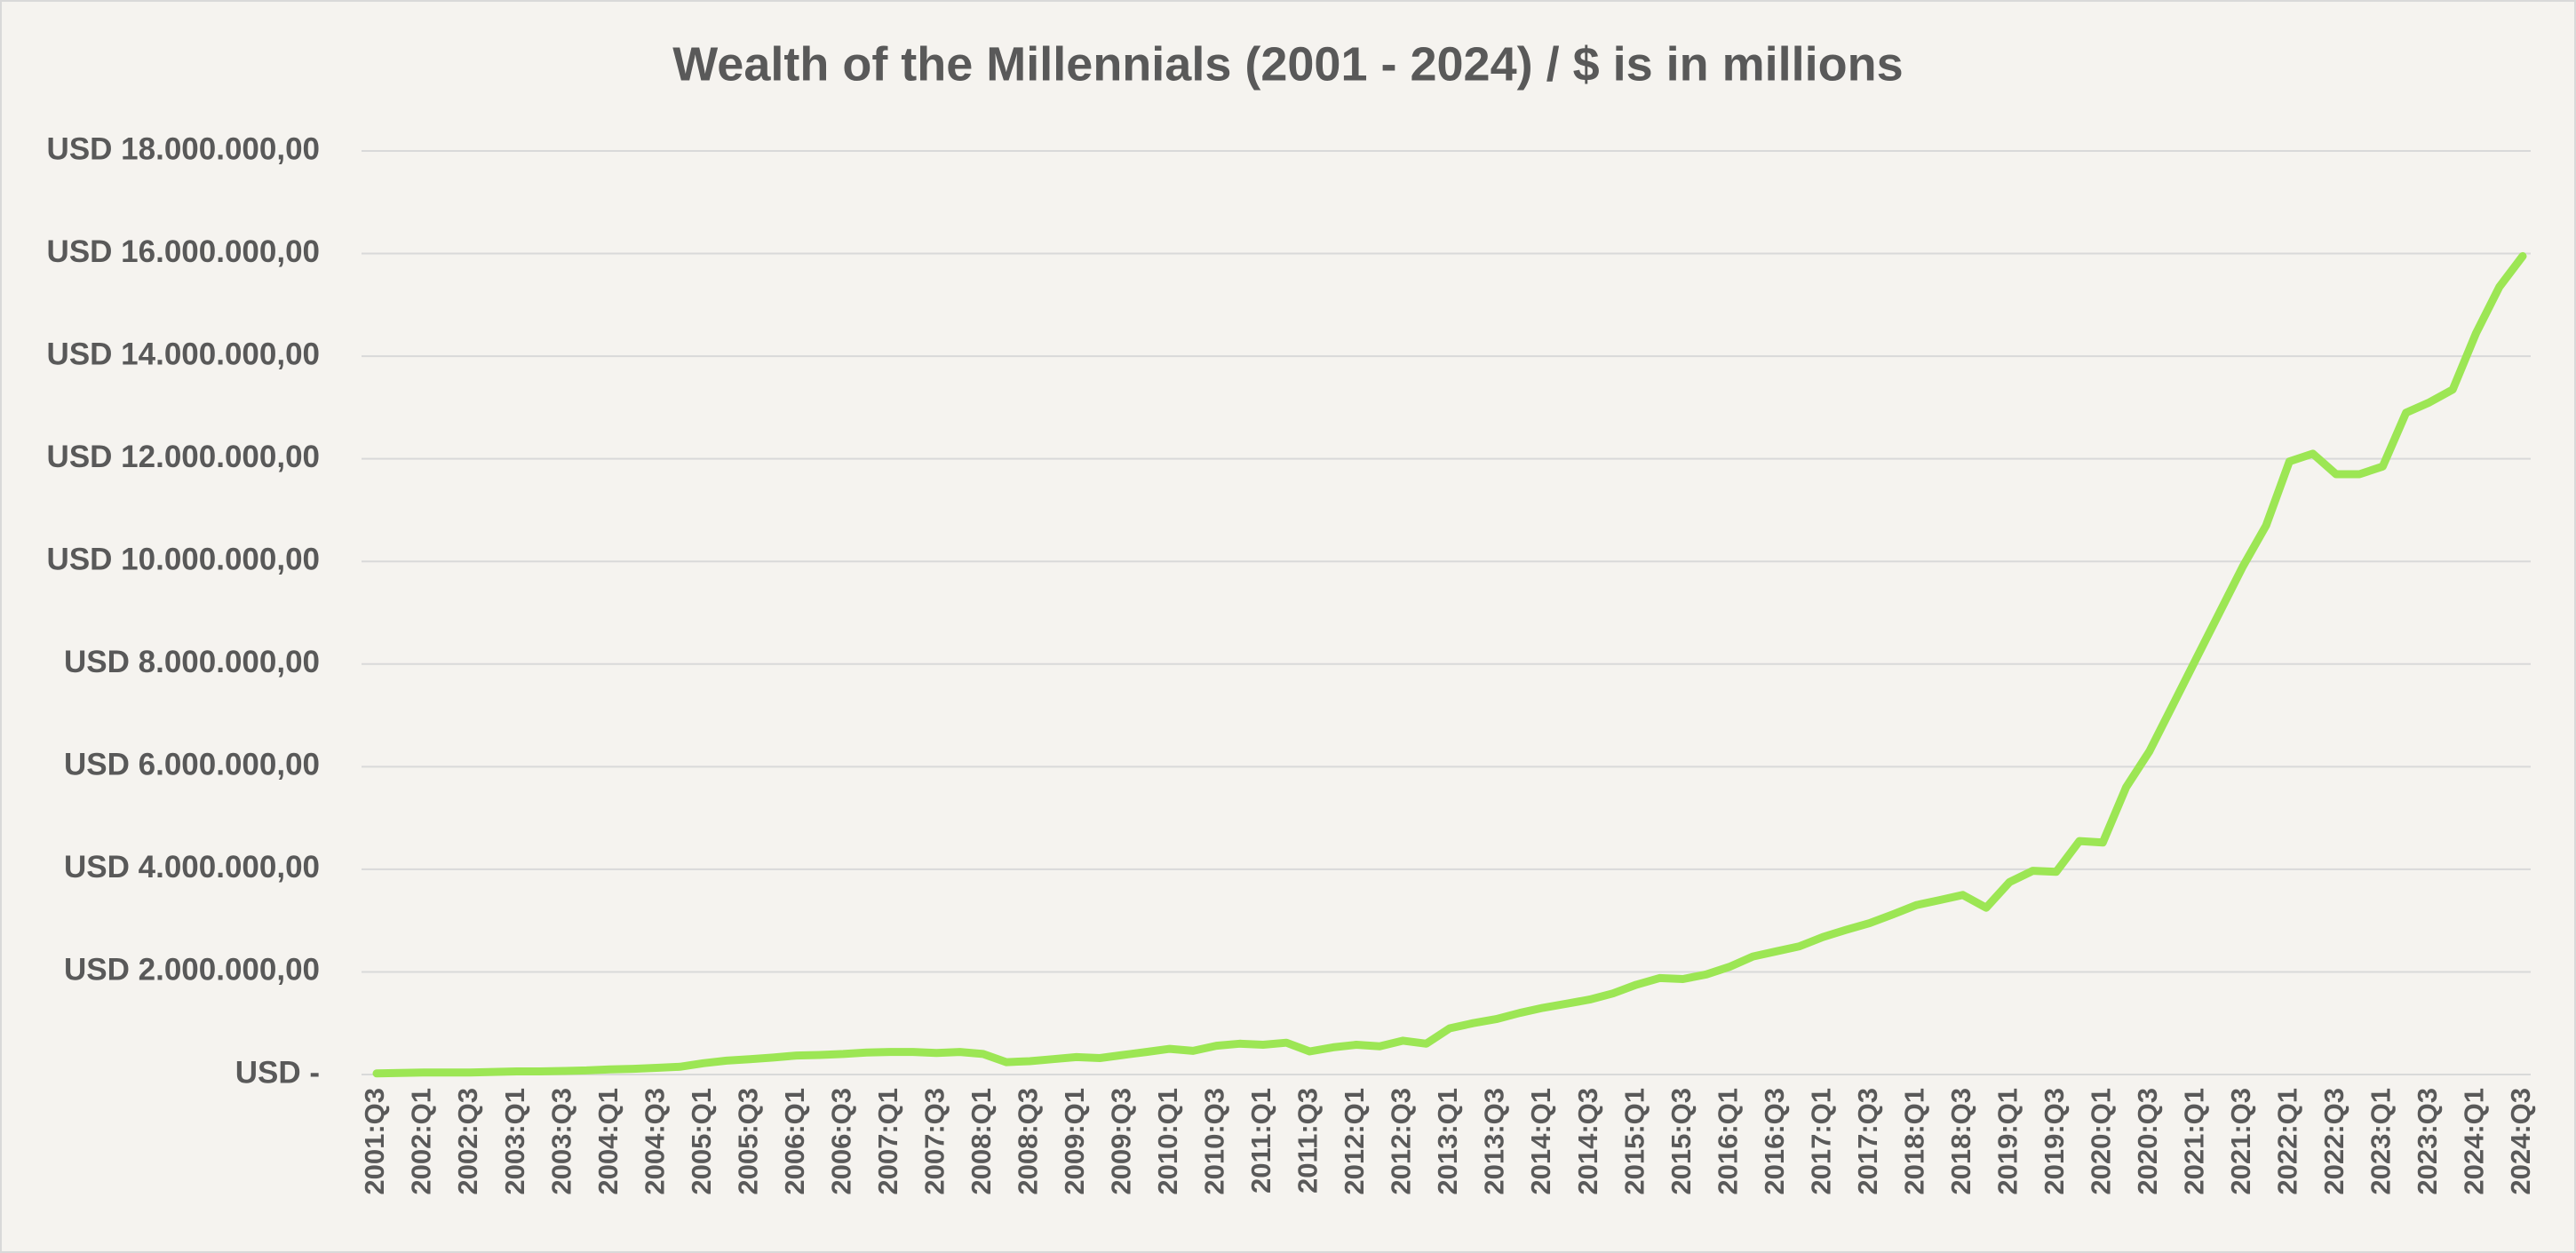 This screenshot has height=1253, width=2576. What do you see at coordinates (192, 662) in the screenshot?
I see `y-tick-label: USD 8.000.000,00` at bounding box center [192, 662].